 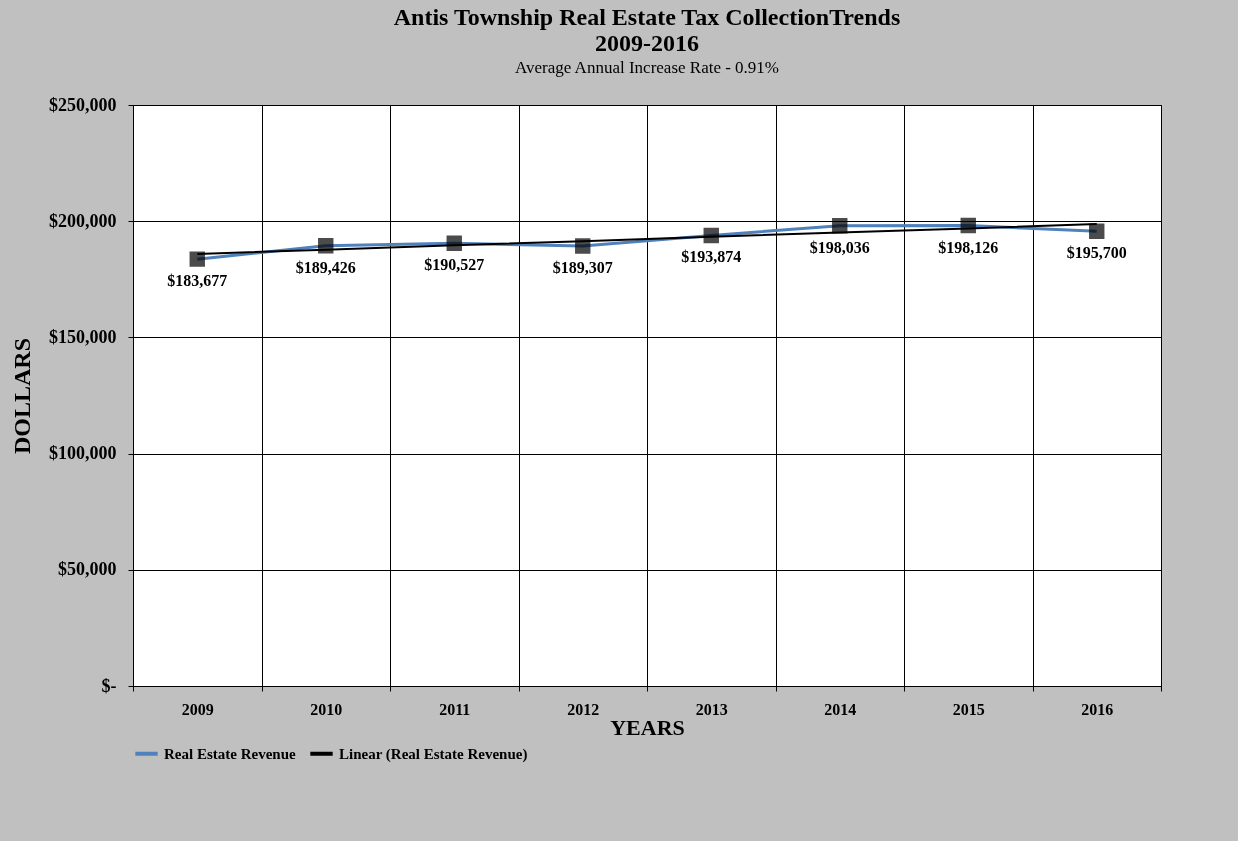 What do you see at coordinates (433, 754) in the screenshot?
I see `legend-label: Linear (Real Estate Revenue)` at bounding box center [433, 754].